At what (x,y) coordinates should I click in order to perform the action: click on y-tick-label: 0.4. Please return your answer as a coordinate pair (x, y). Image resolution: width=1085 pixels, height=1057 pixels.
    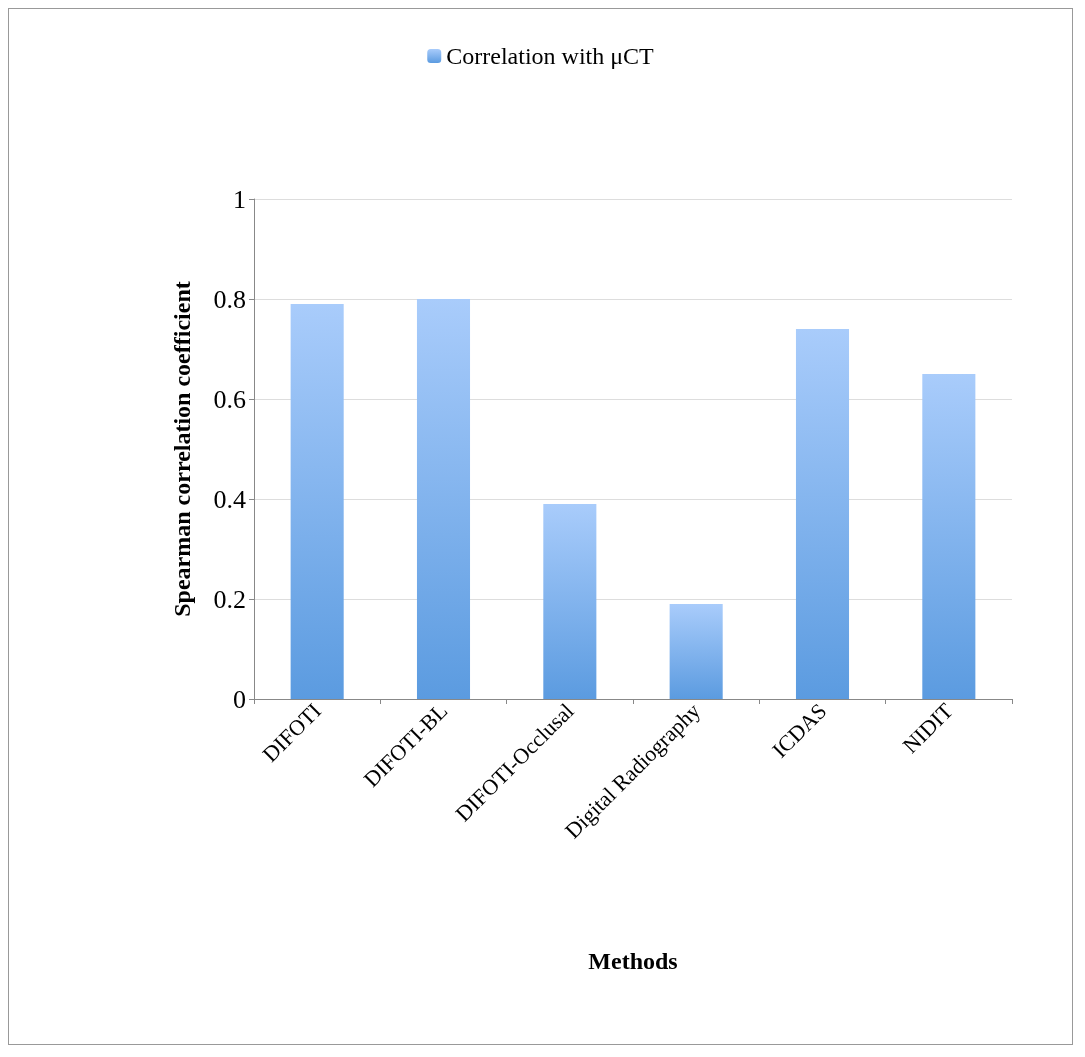
    Looking at the image, I should click on (229, 499).